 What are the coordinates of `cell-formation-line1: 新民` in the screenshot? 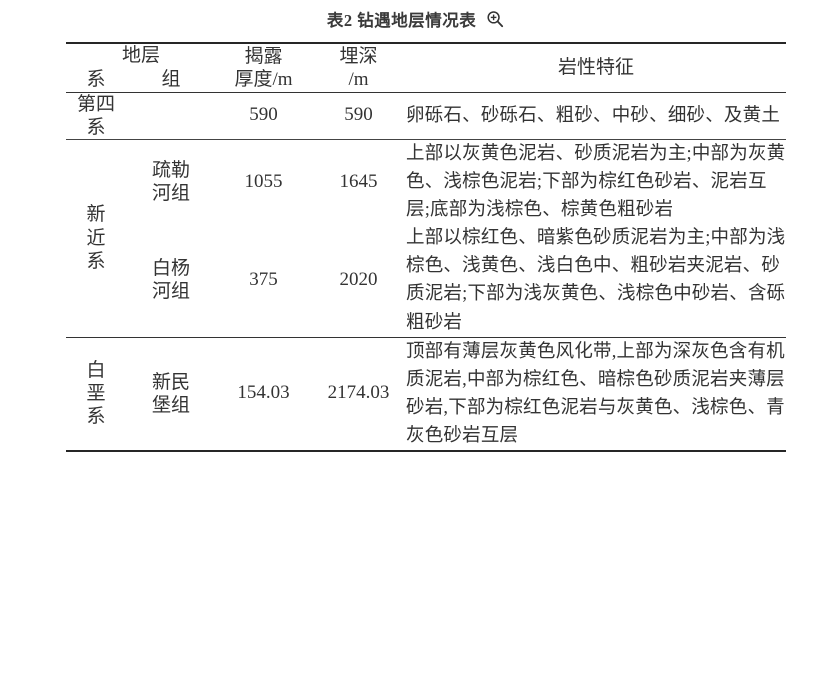 It's located at (171, 382).